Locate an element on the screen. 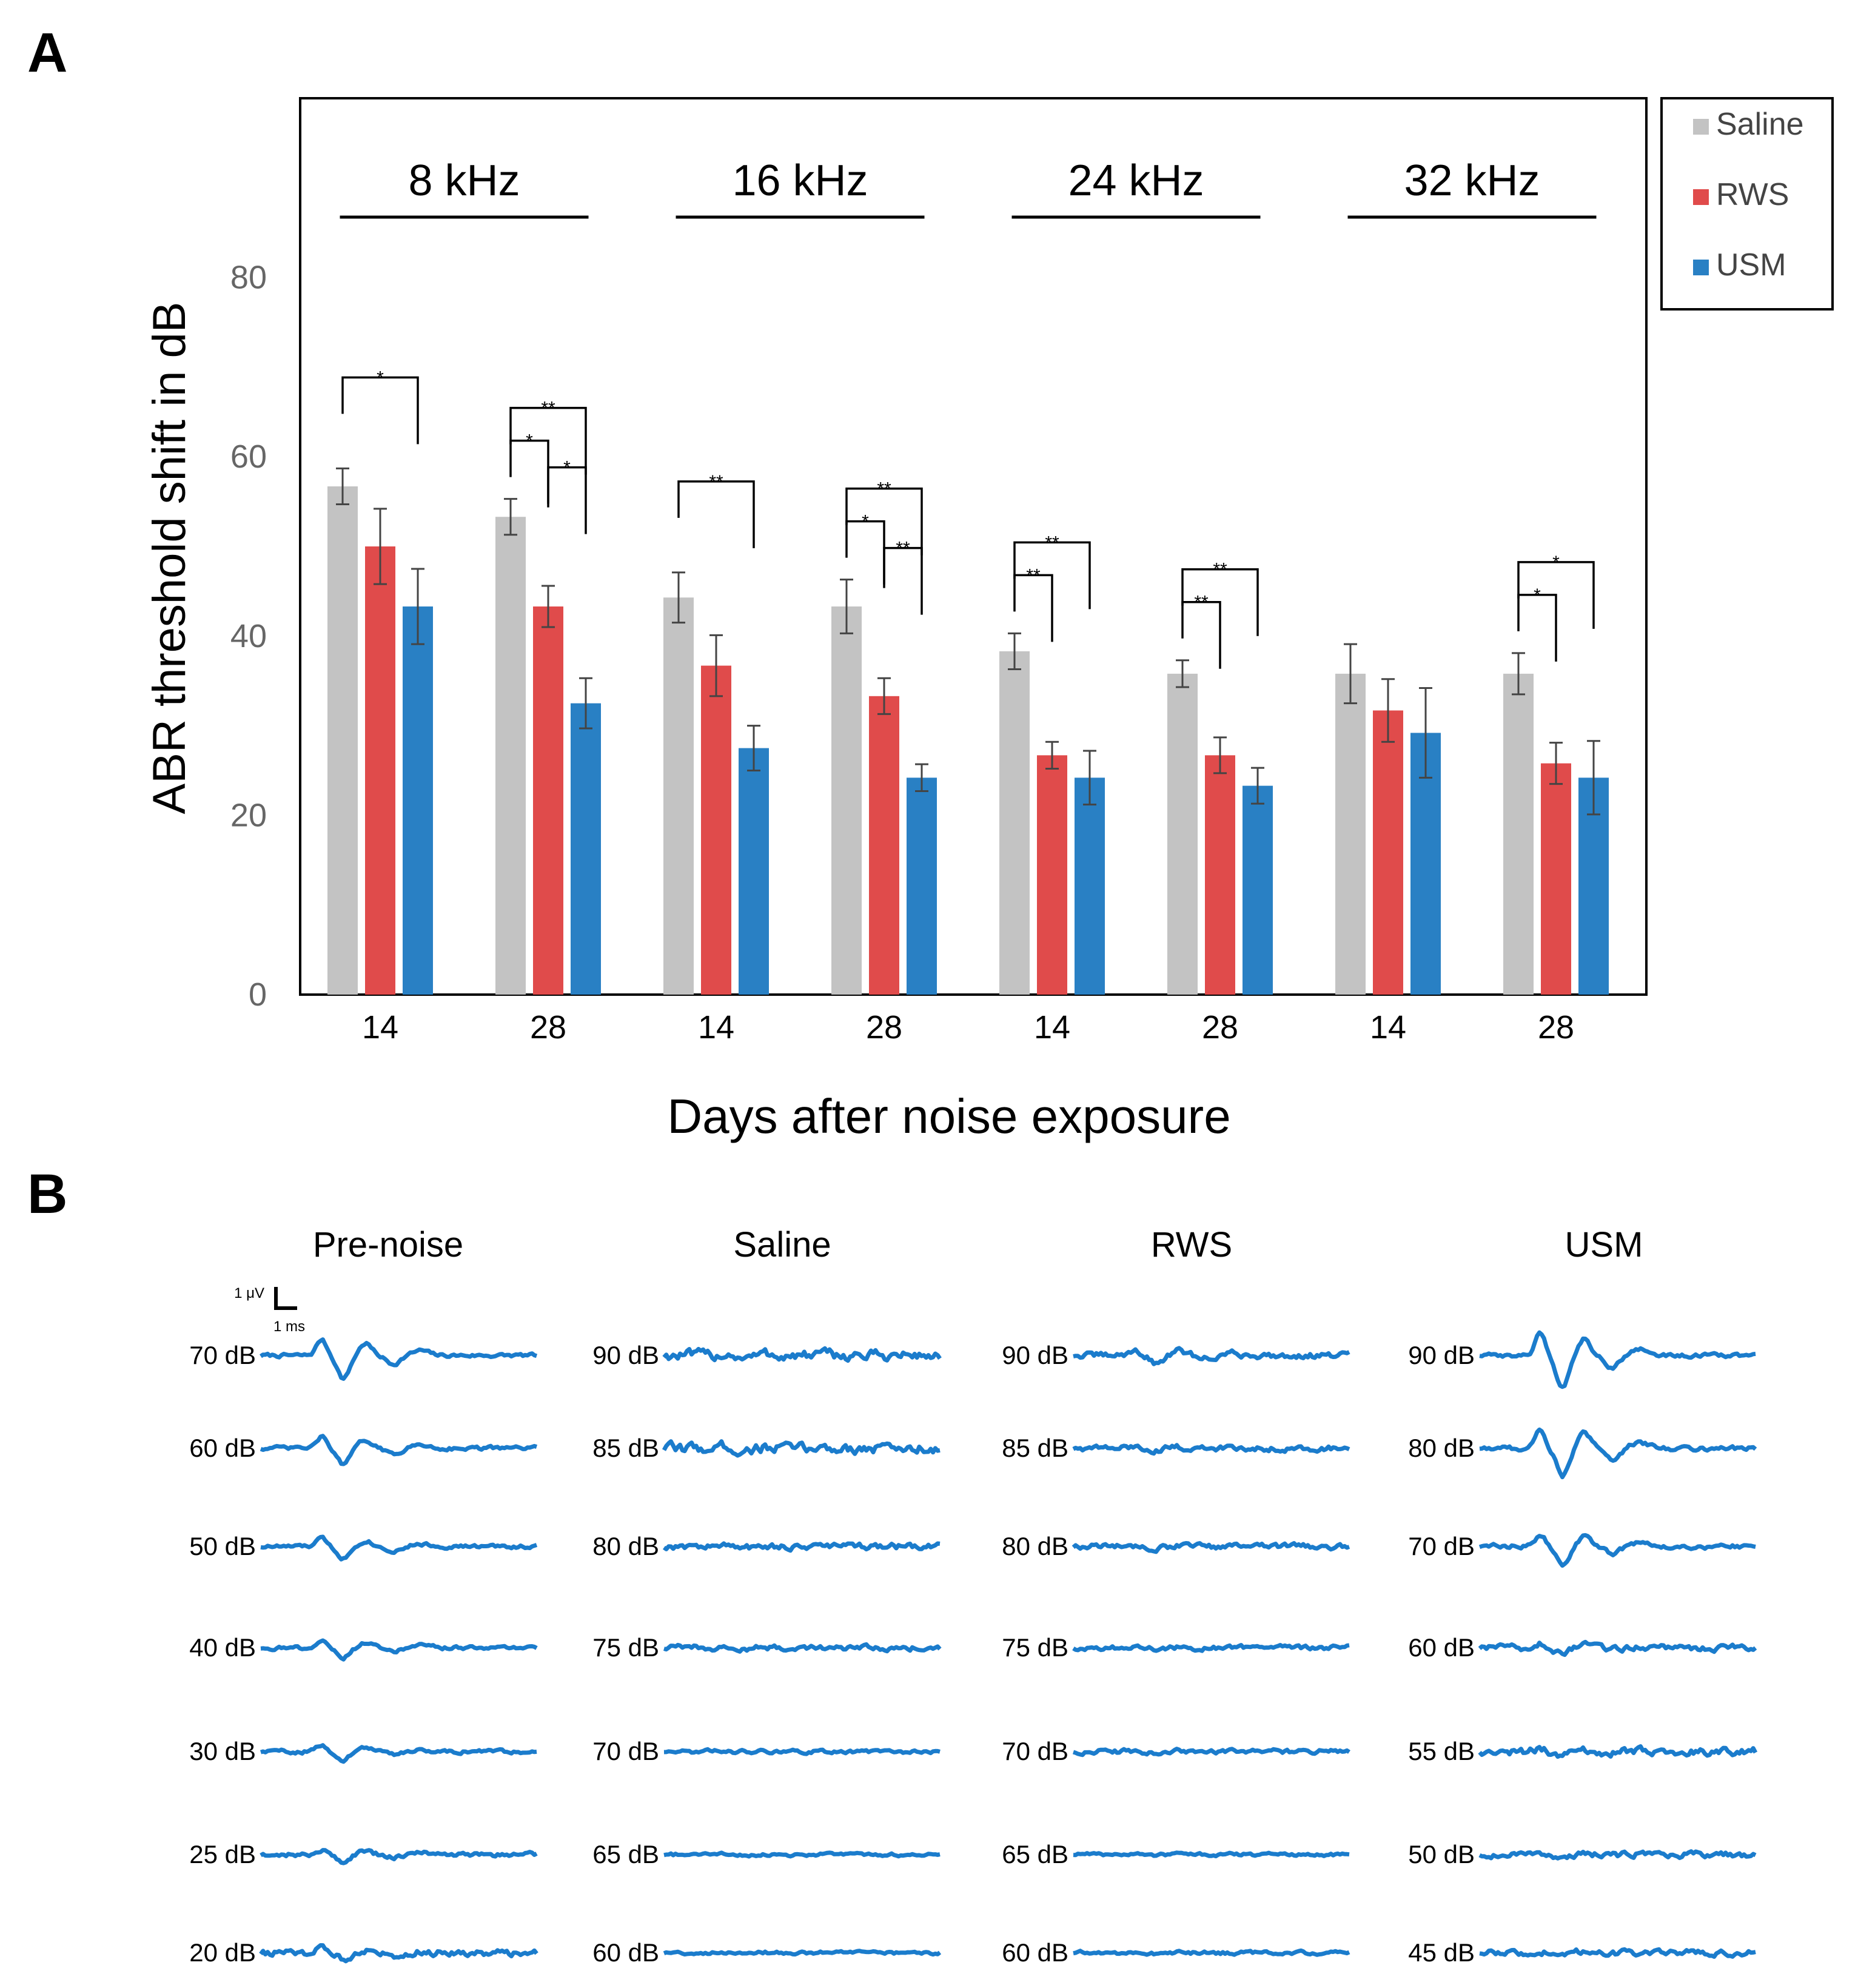 This screenshot has width=1858, height=1988. trace-column-title: USM is located at coordinates (1604, 1244).